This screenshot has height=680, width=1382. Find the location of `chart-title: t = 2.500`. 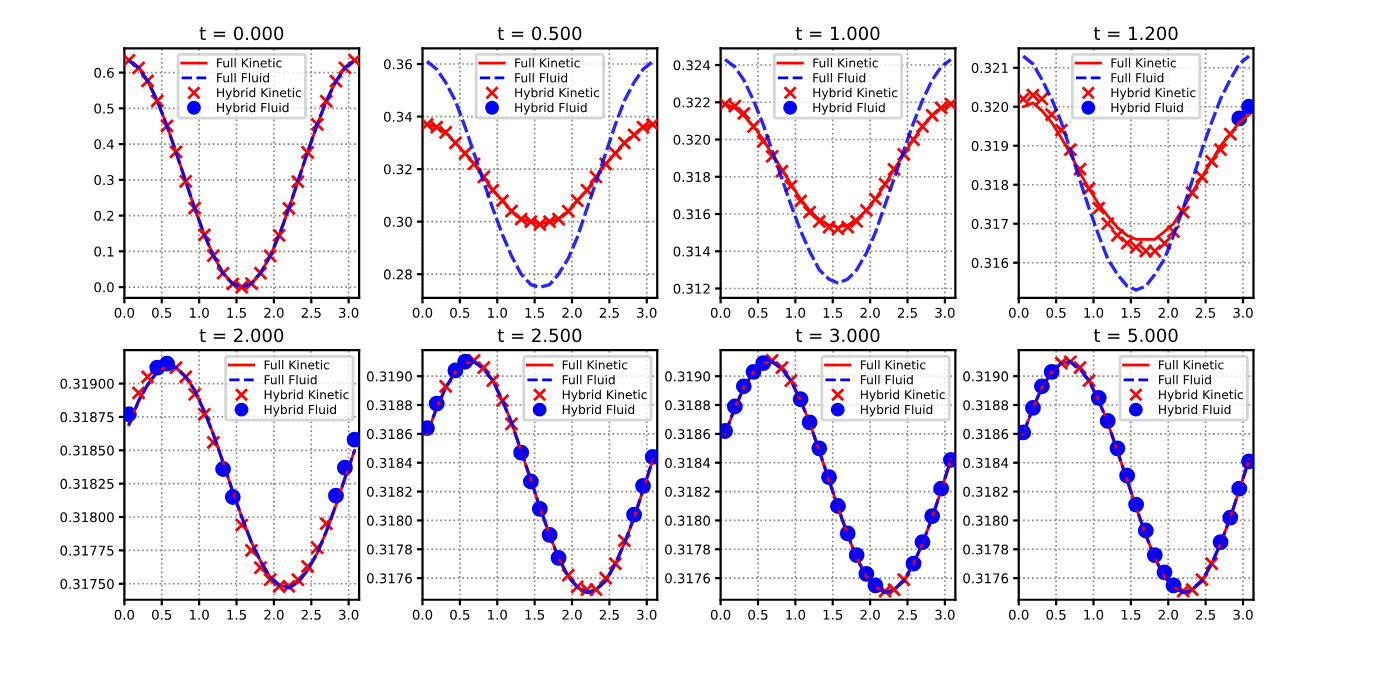

chart-title: t = 2.500 is located at coordinates (539, 335).